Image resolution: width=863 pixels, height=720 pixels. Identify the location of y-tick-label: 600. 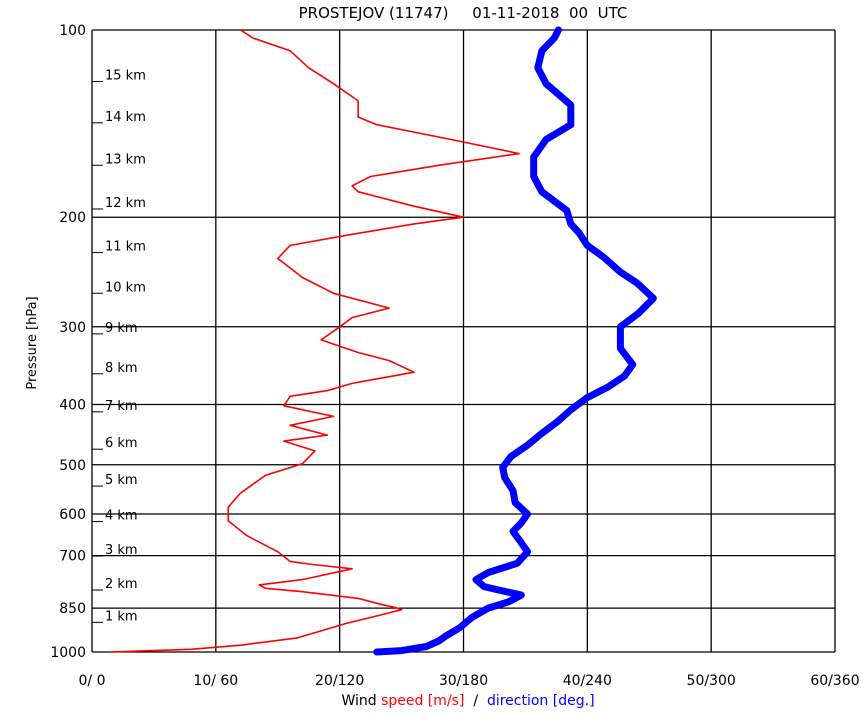
(72, 515).